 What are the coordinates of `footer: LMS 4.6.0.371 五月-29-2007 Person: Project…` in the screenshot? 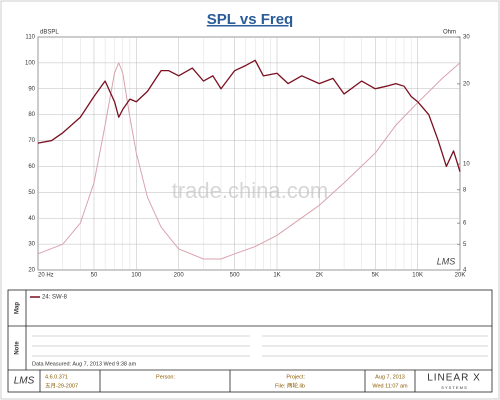 It's located at (247, 381).